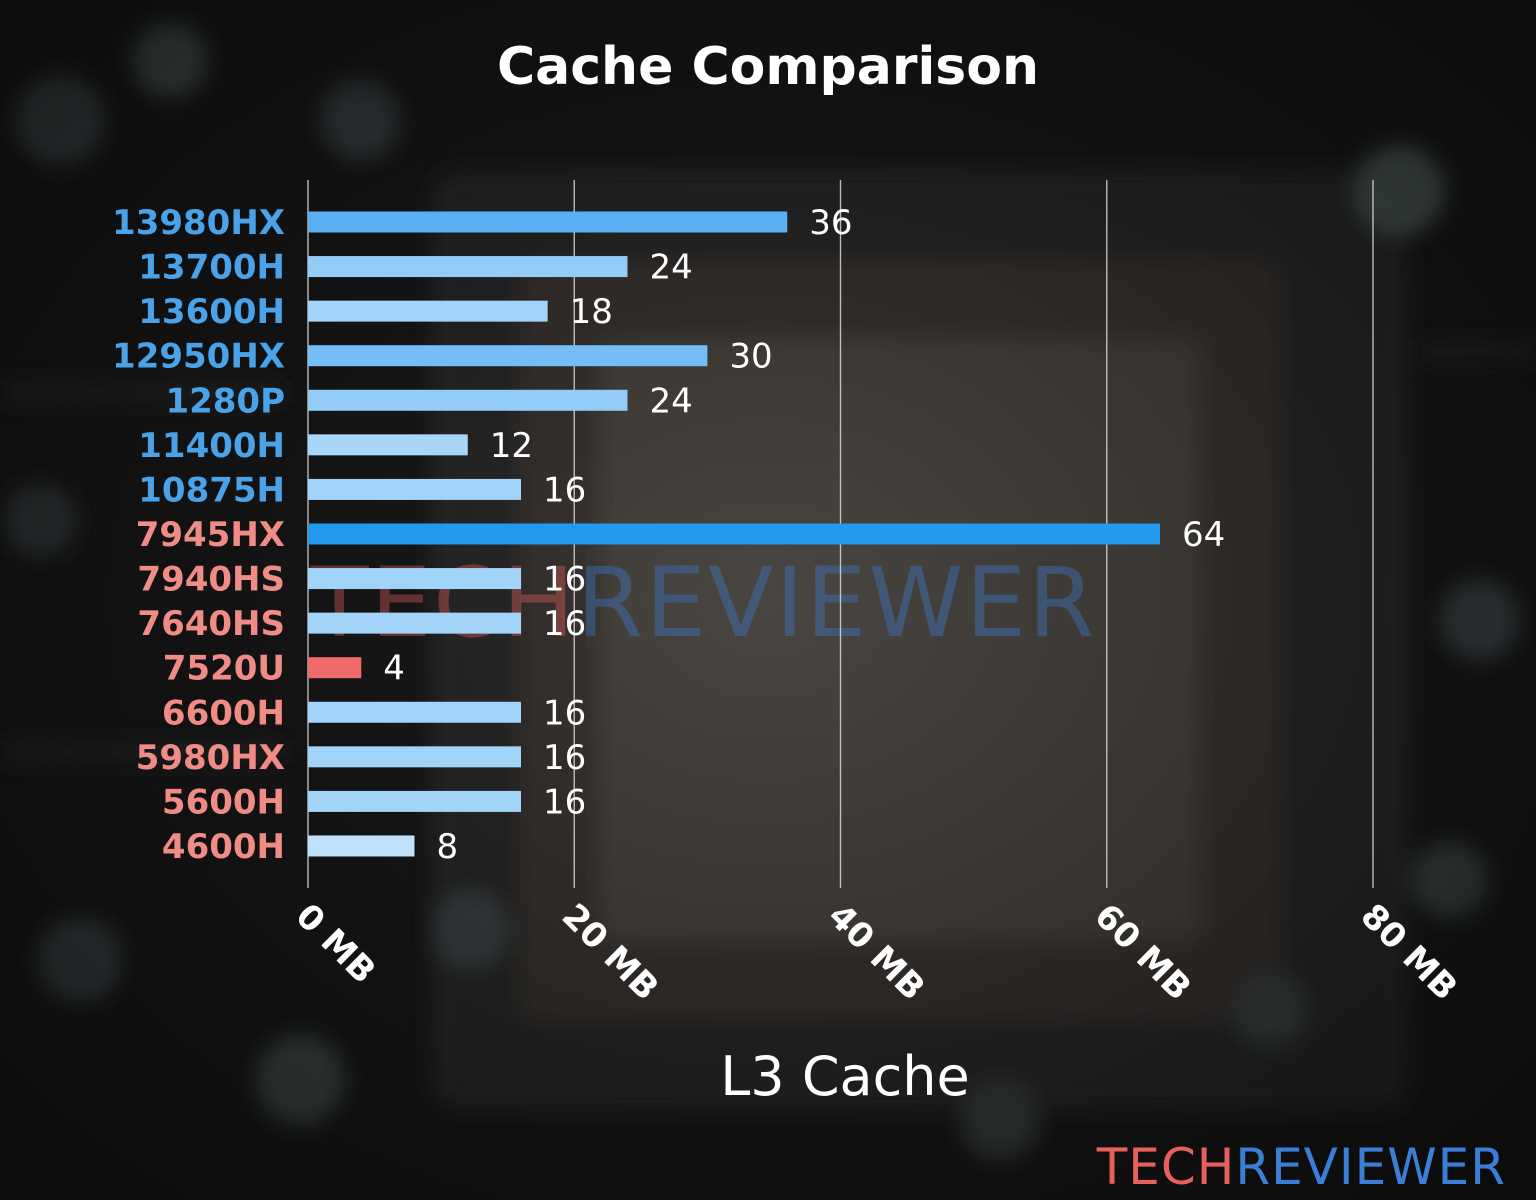 The height and width of the screenshot is (1200, 1536). I want to click on value-label: 64, so click(1203, 535).